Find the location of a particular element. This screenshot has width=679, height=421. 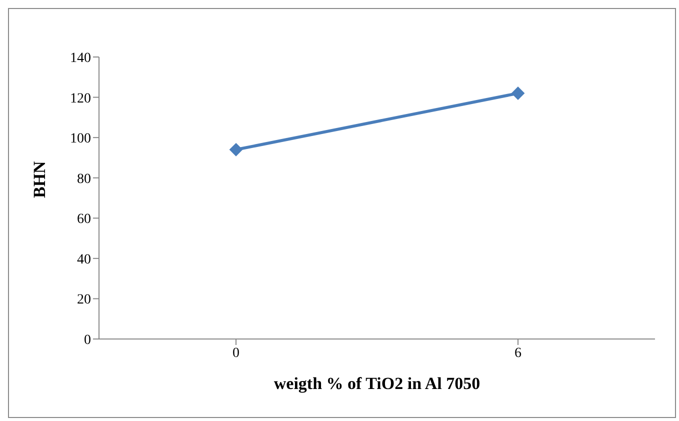

x-axis-title: weigth % of TiO2 in Al 7050 is located at coordinates (377, 383).